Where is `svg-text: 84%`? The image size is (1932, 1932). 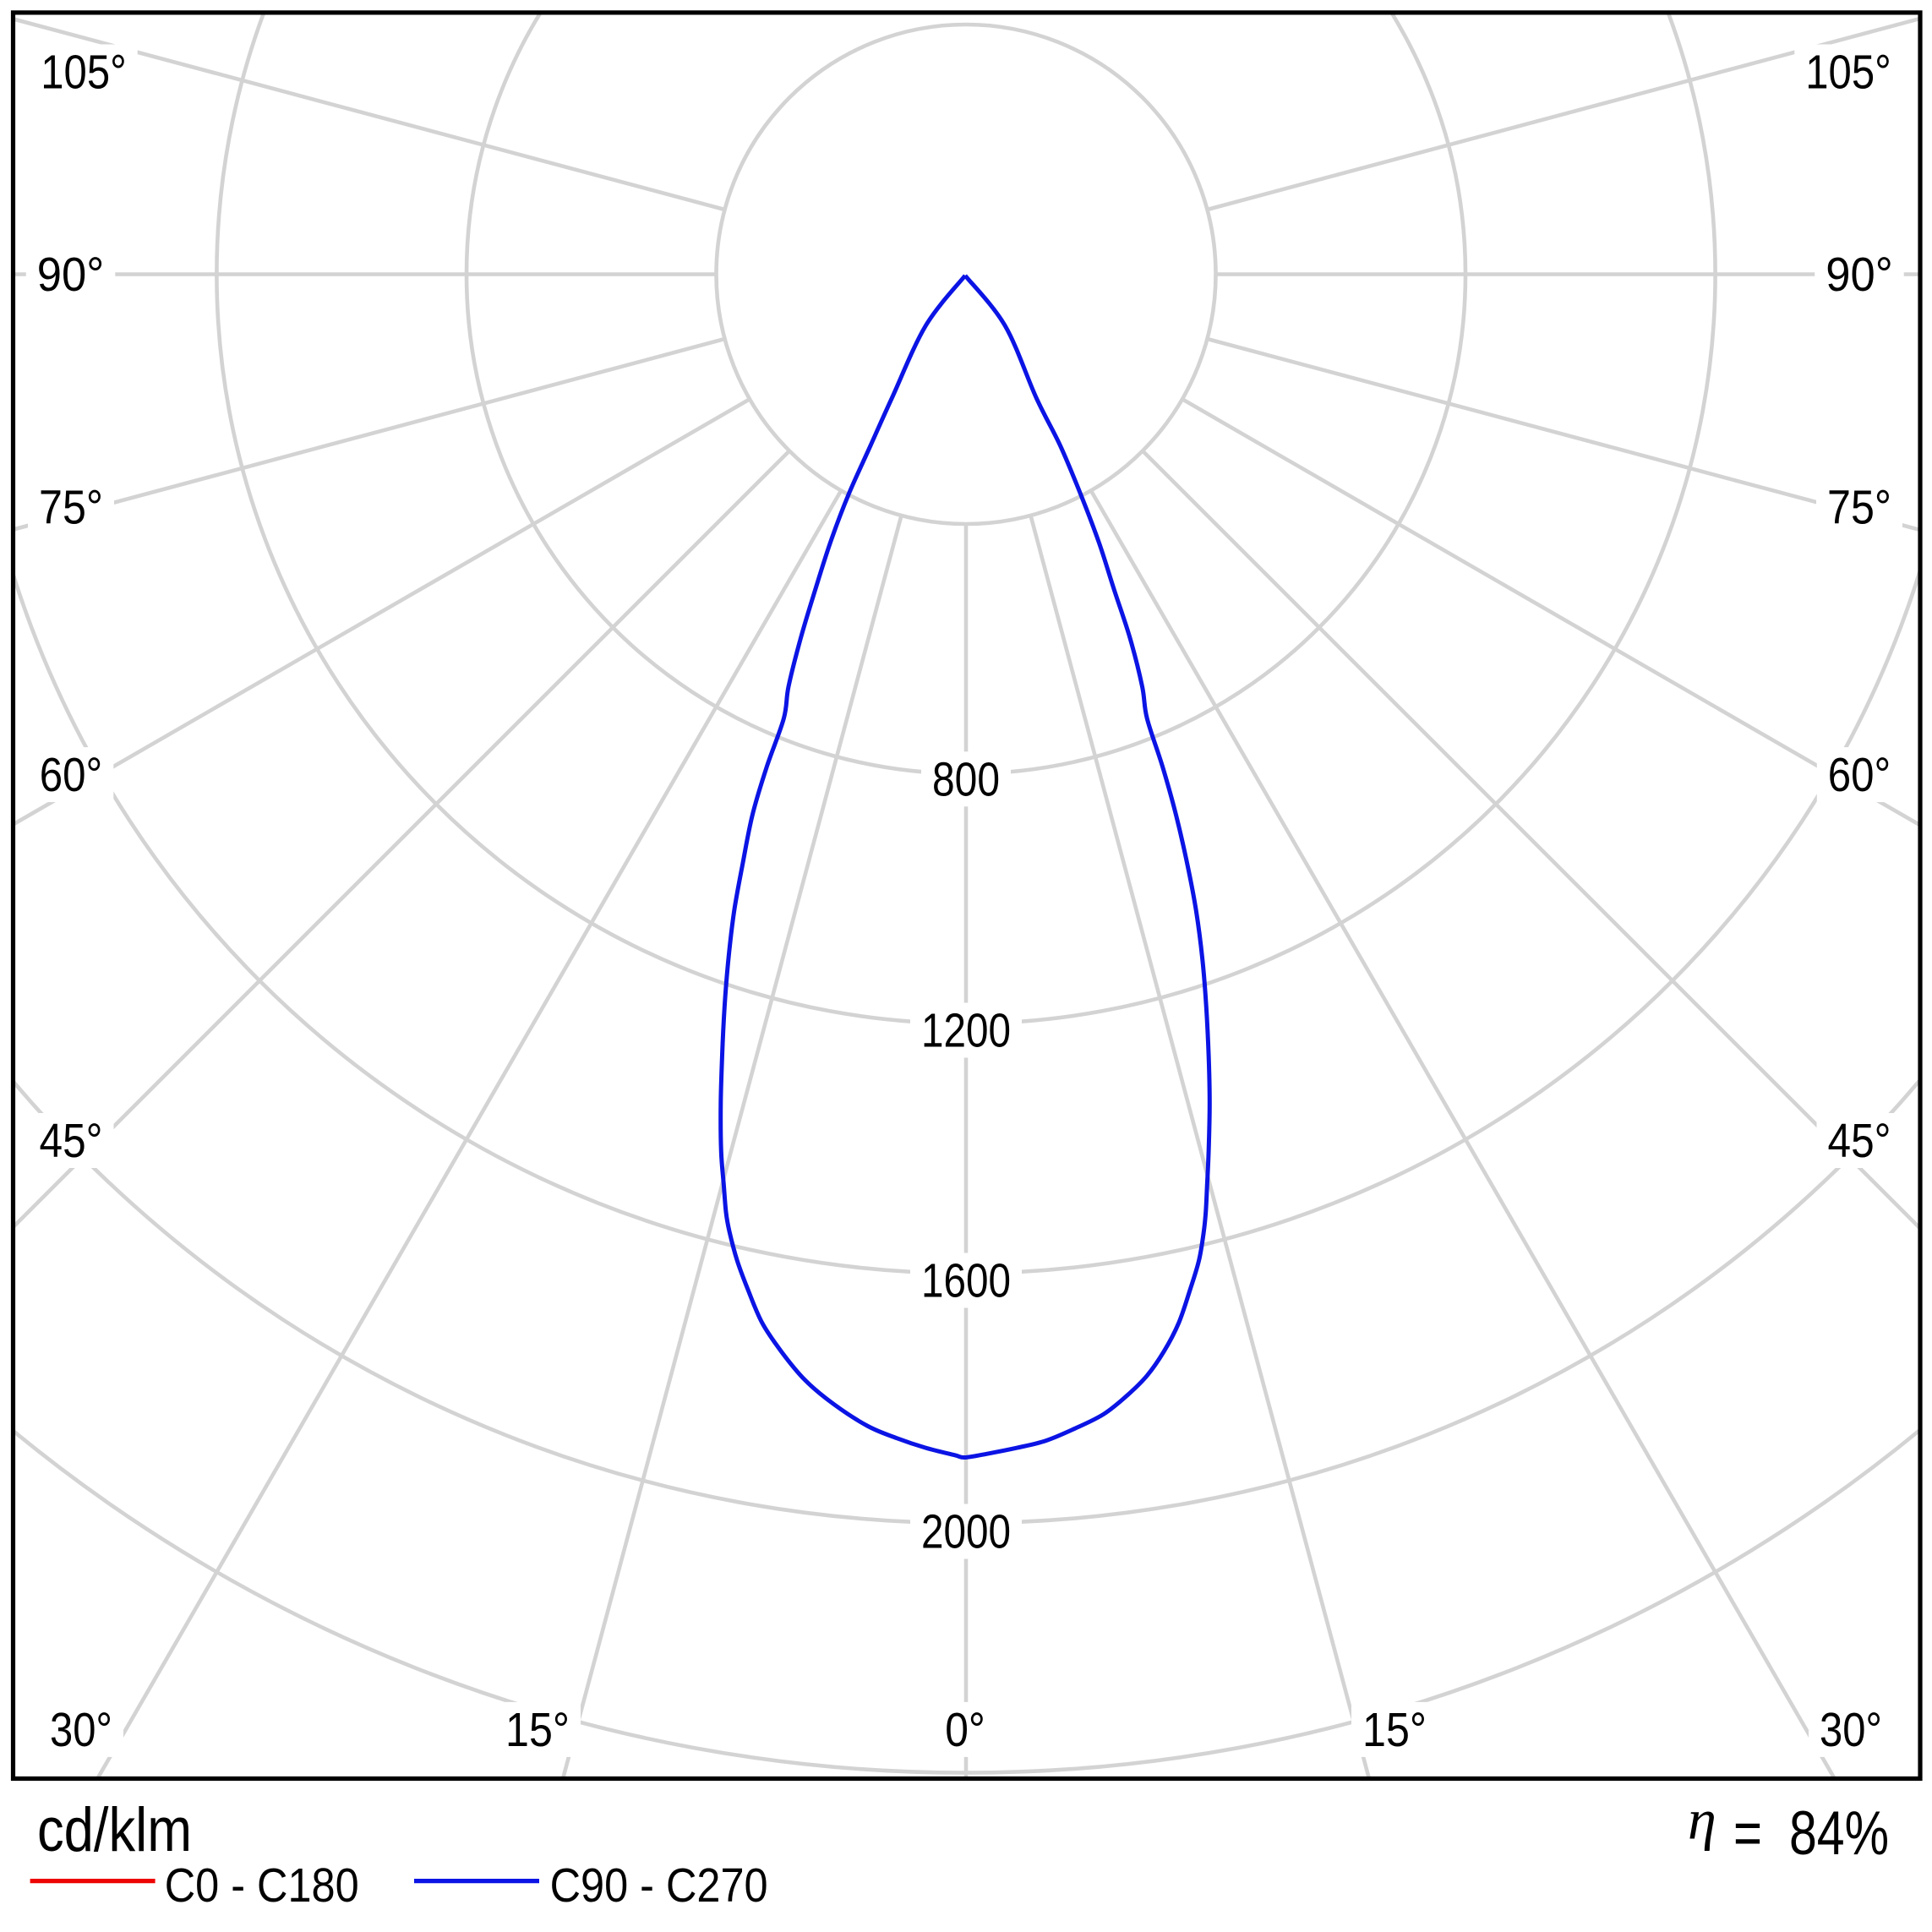
svg-text: 84% is located at coordinates (1839, 1833).